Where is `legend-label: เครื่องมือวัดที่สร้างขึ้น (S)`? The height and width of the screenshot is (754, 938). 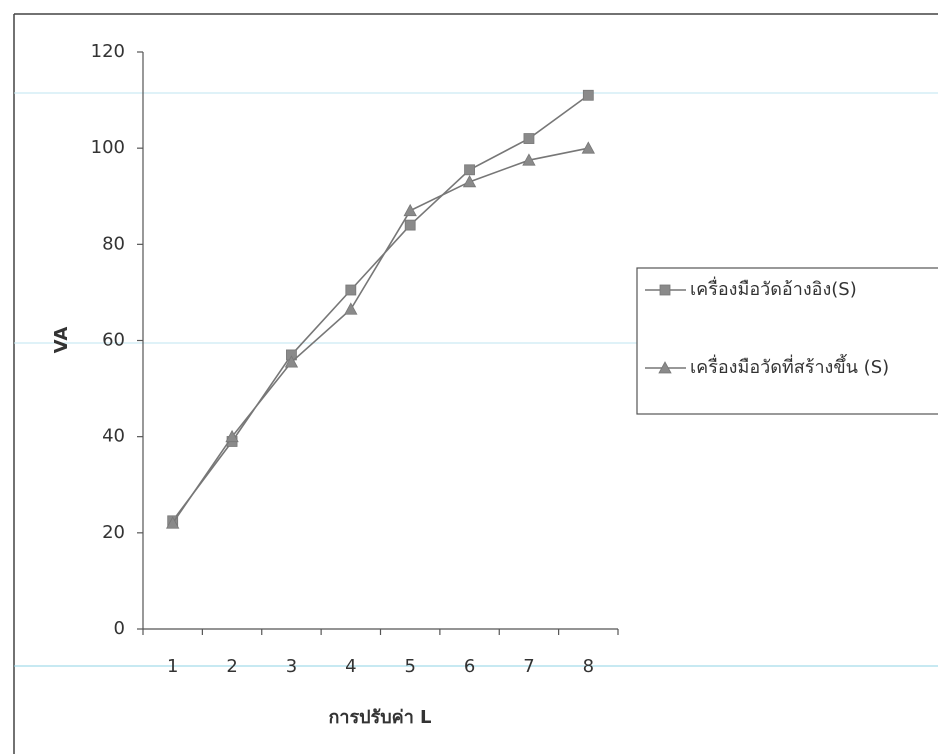 legend-label: เครื่องมือวัดที่สร้างขึ้น (S) is located at coordinates (790, 367).